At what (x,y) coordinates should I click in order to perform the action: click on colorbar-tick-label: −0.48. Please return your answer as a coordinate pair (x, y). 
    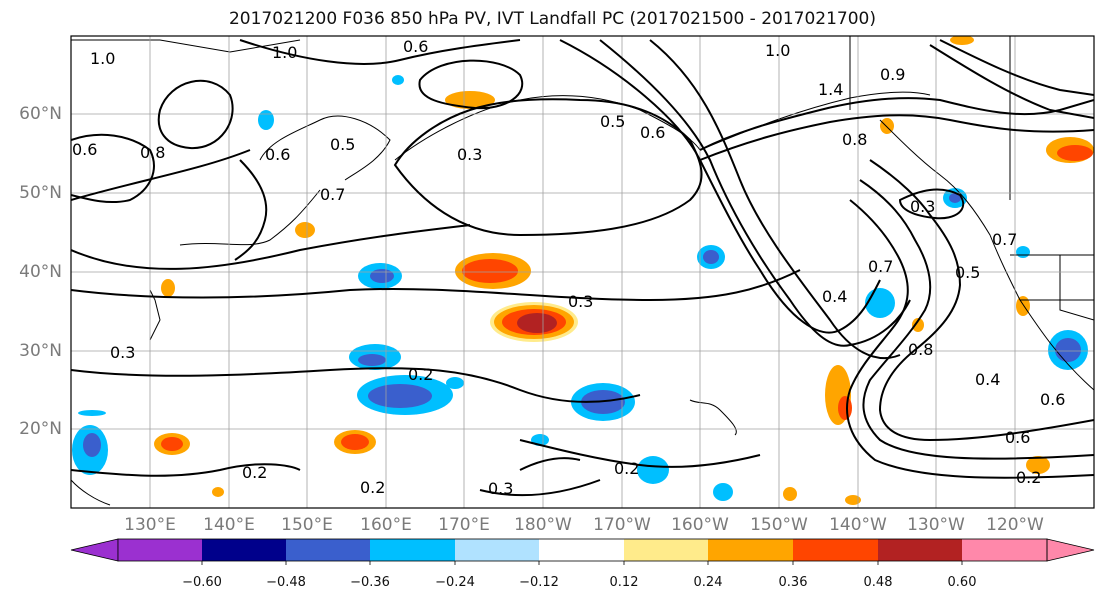
    Looking at the image, I should click on (286, 582).